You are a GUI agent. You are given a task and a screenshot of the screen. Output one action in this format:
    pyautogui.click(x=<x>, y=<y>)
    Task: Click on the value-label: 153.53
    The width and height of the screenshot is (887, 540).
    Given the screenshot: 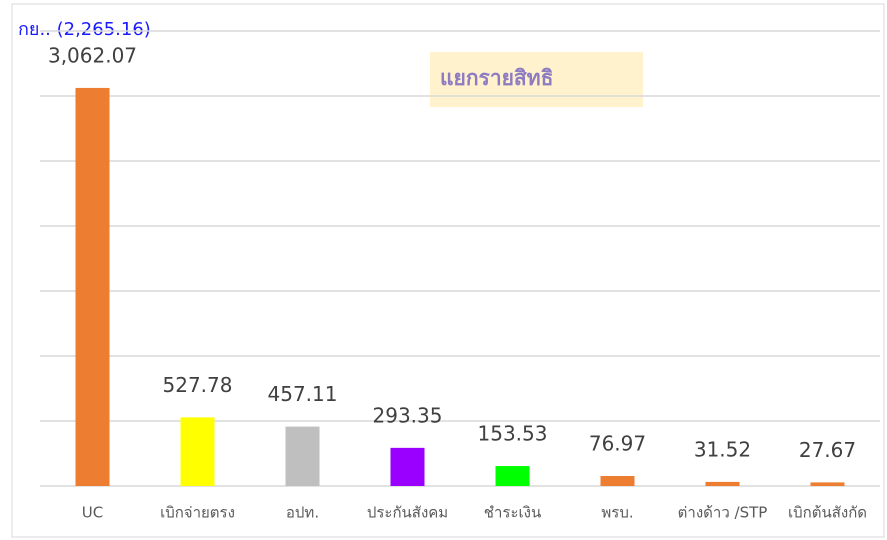 What is the action you would take?
    pyautogui.click(x=513, y=434)
    